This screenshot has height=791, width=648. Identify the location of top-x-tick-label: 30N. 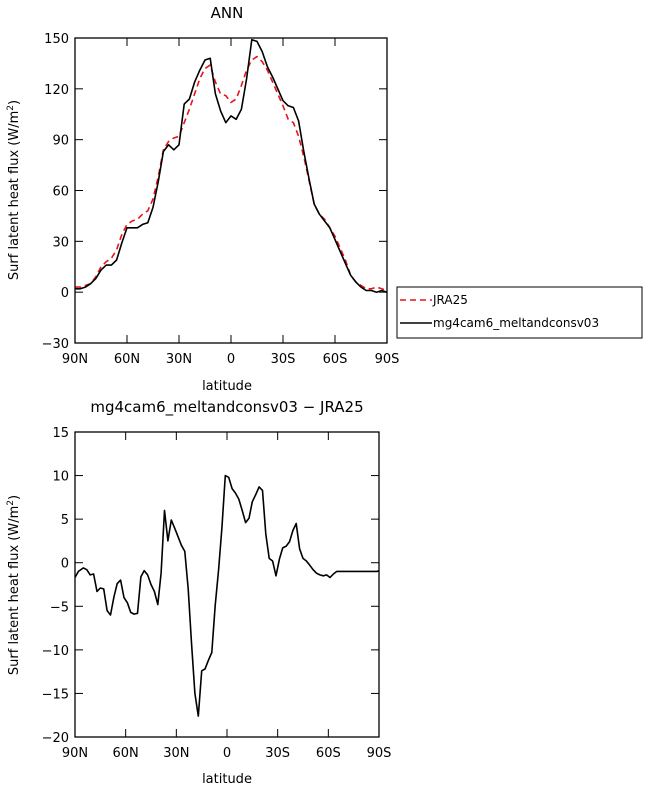
(179, 359).